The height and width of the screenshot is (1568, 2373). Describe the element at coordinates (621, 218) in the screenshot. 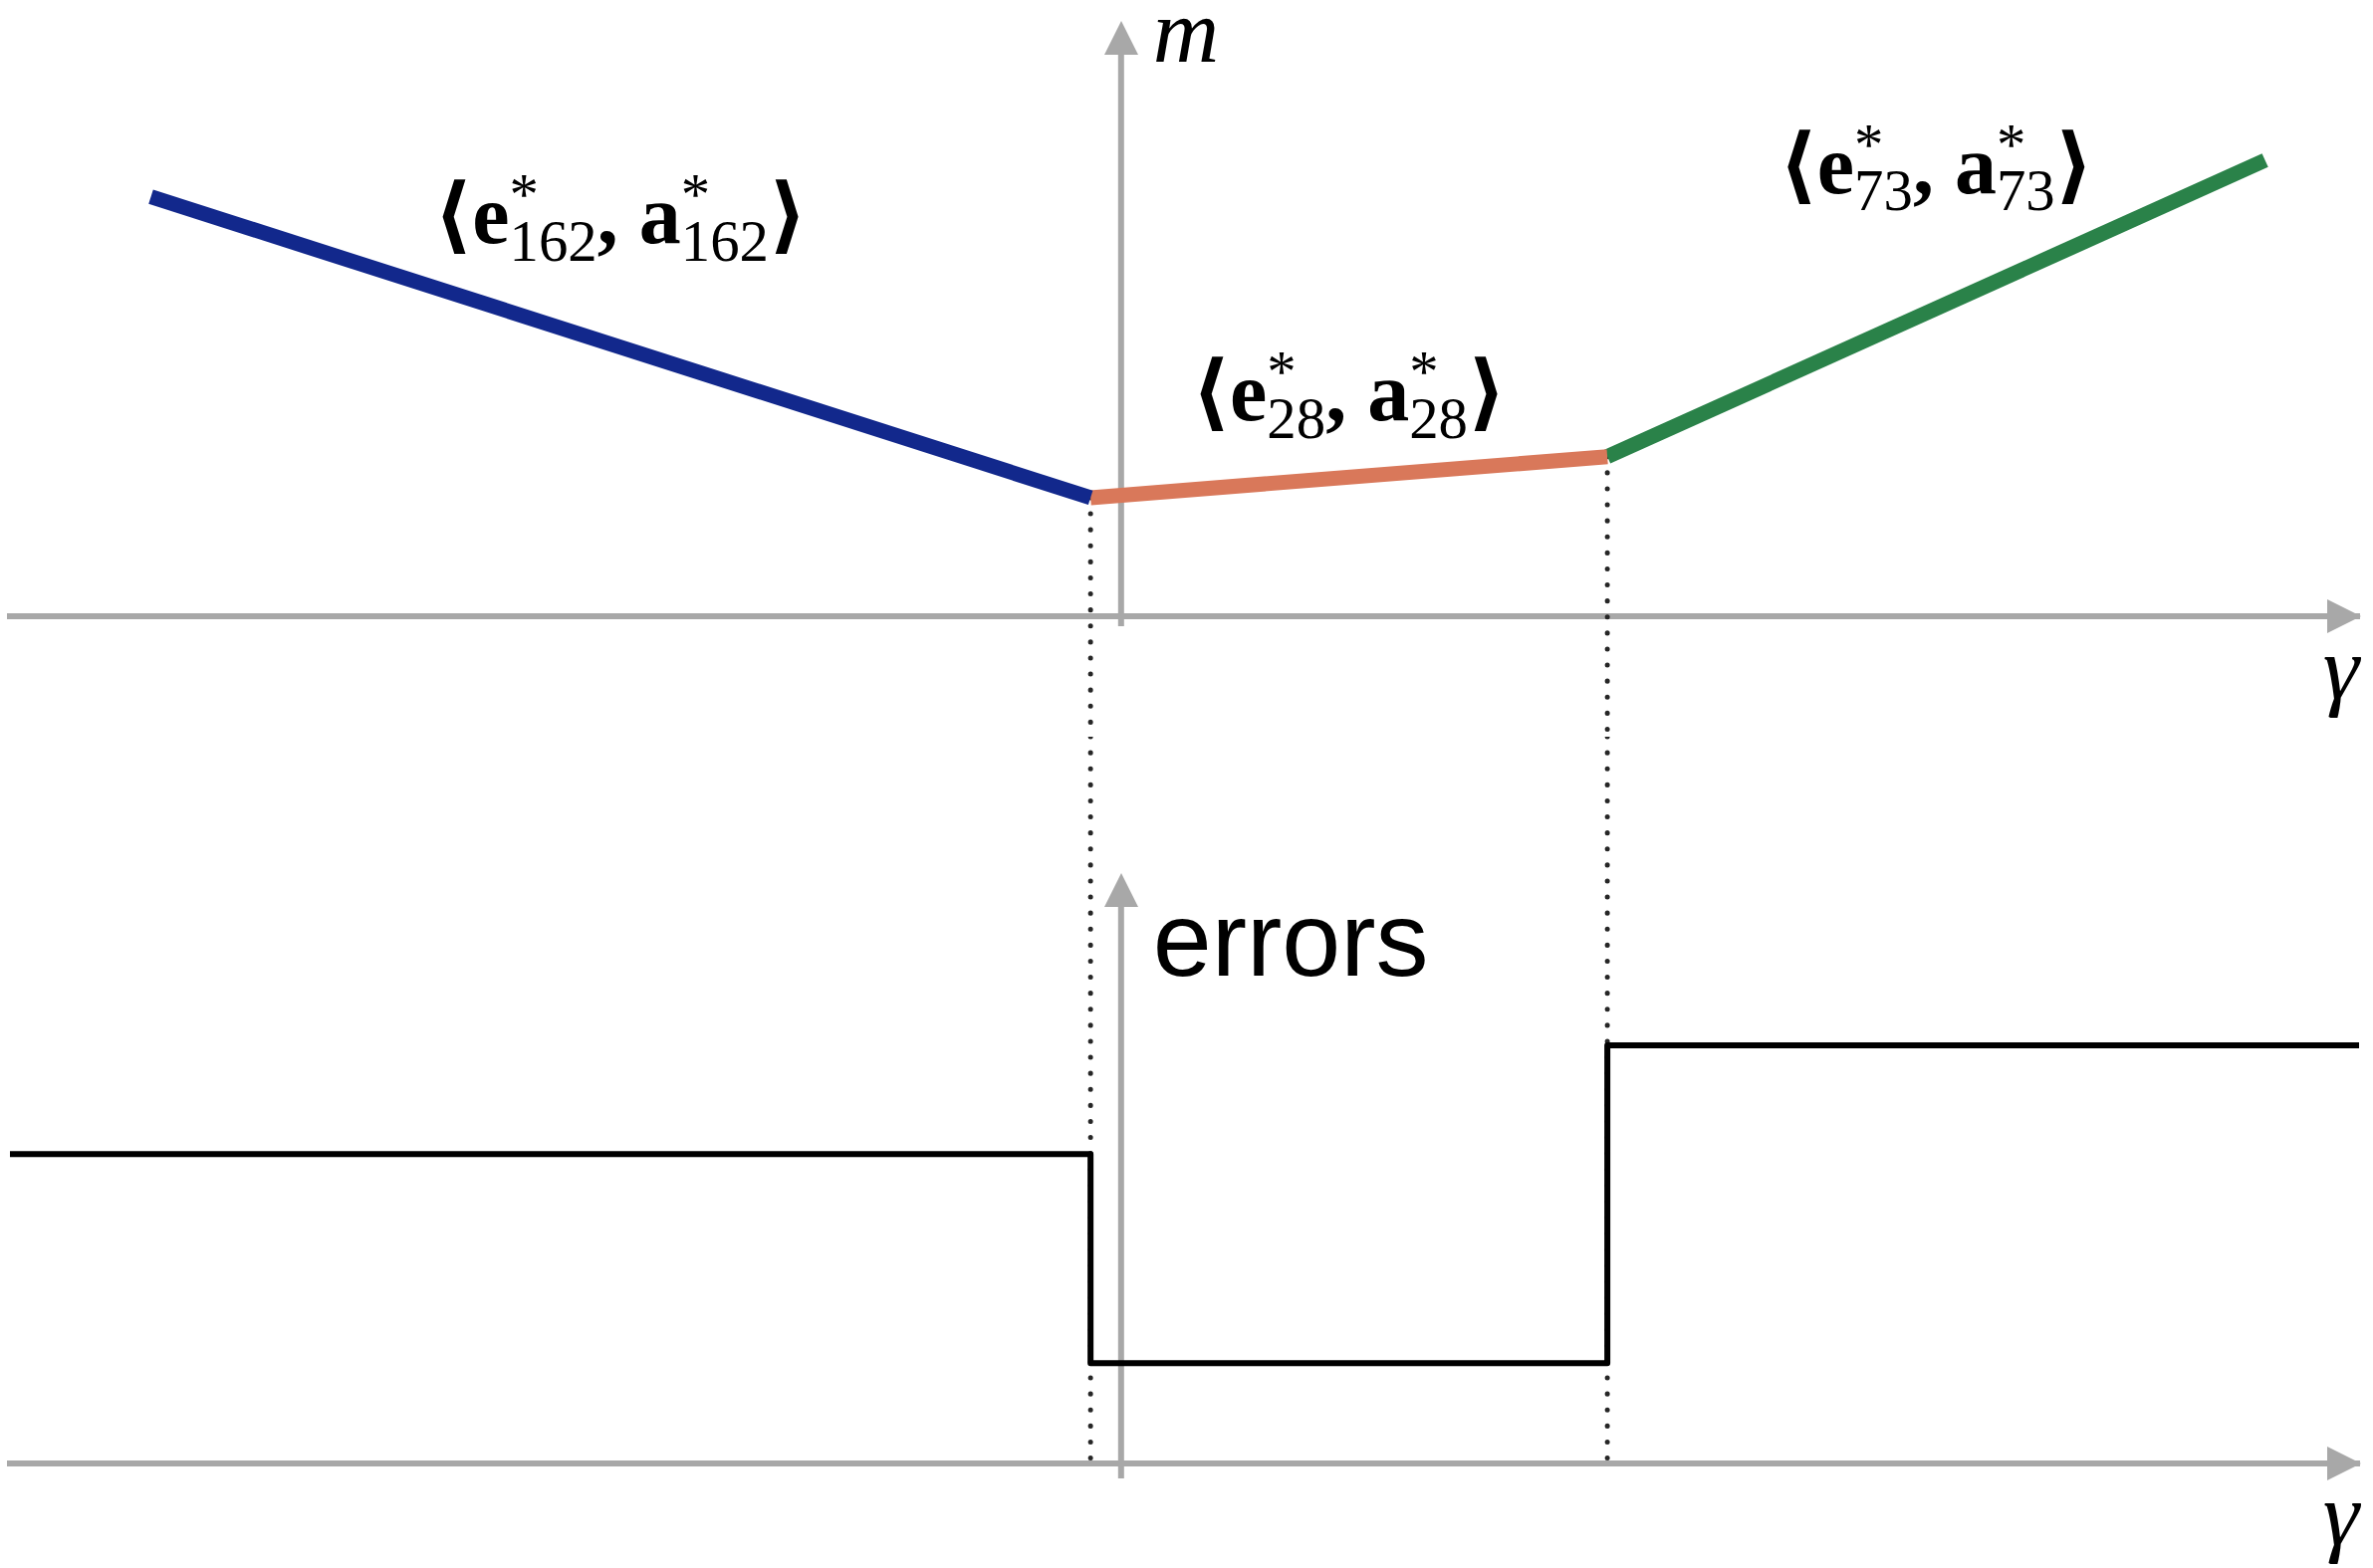

I see `series-label: ⟨e$^{*}$$_{162}$, a$^{*}$$_{162}$⟩` at that location.